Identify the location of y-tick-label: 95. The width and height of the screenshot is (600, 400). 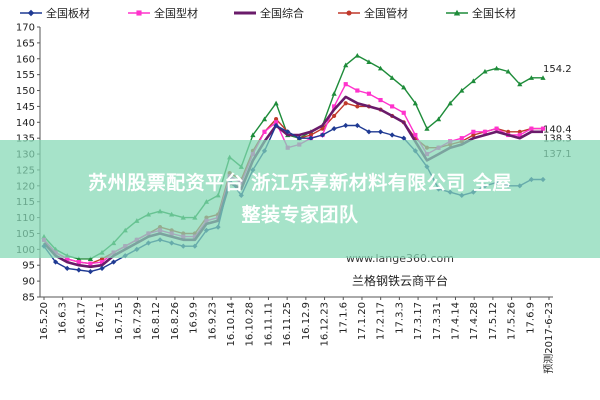
(28, 266).